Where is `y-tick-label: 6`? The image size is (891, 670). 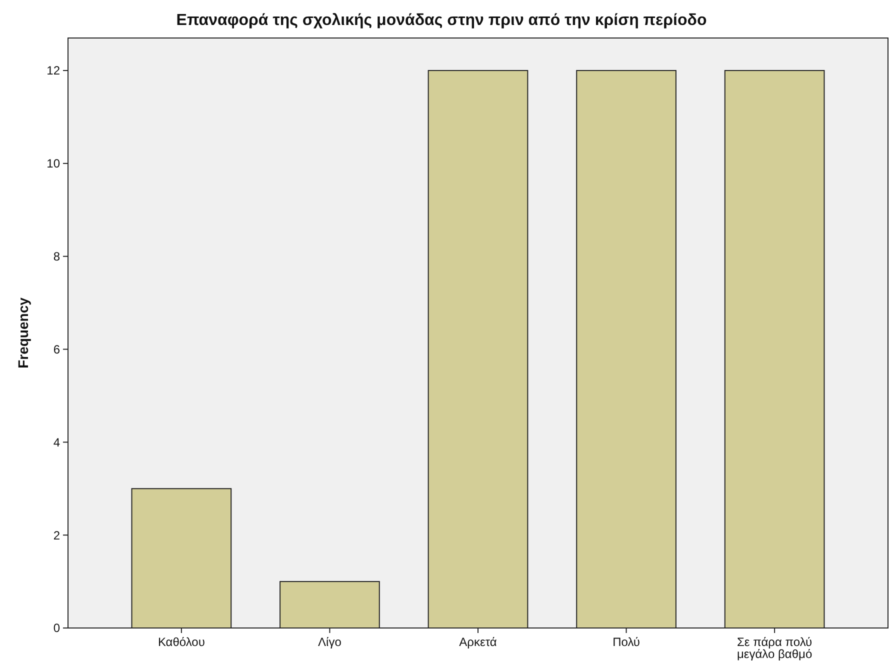 y-tick-label: 6 is located at coordinates (56, 349).